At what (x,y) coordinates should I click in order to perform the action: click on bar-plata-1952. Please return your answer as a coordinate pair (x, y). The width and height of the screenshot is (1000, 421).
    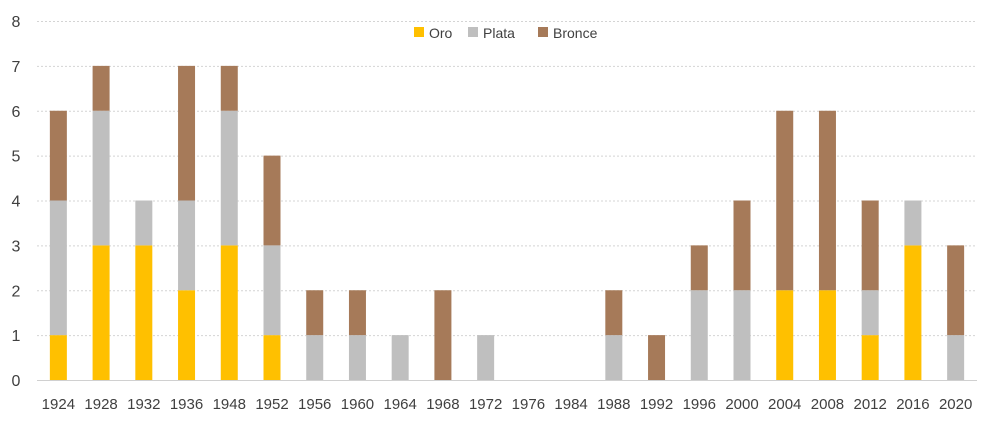
    Looking at the image, I should click on (272, 290).